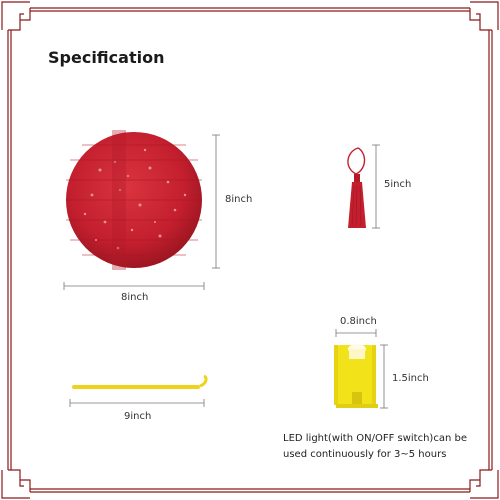  What do you see at coordinates (384, 376) in the screenshot?
I see `led-height-dimension` at bounding box center [384, 376].